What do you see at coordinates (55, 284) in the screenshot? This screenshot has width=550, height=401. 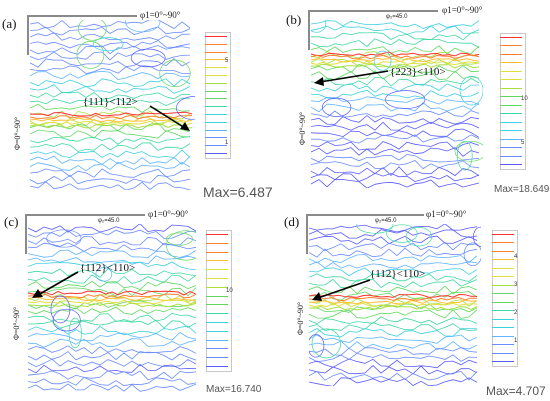 I see `orientation-arrow` at bounding box center [55, 284].